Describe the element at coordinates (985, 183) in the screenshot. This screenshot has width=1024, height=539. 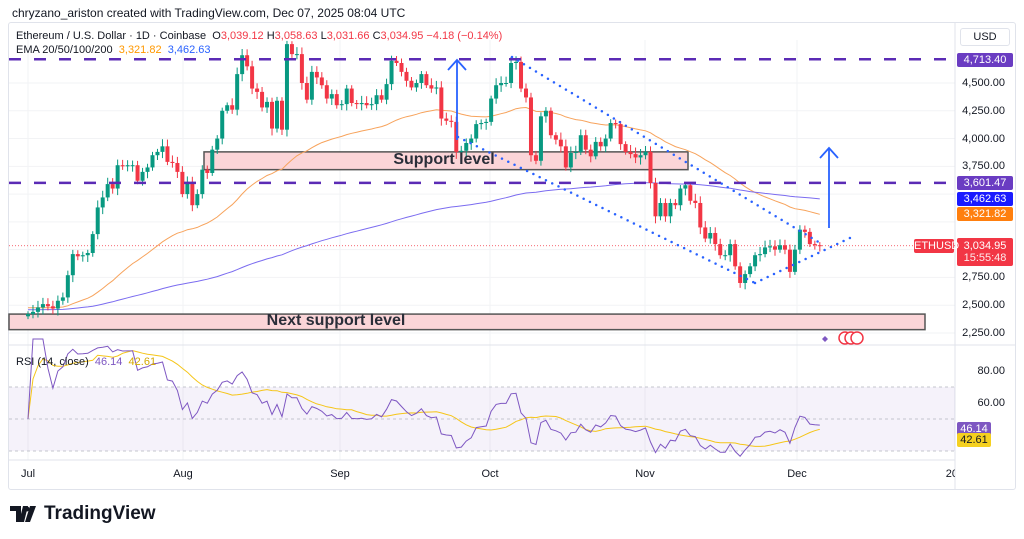
I see `support-line-badge: 3,601.47` at that location.